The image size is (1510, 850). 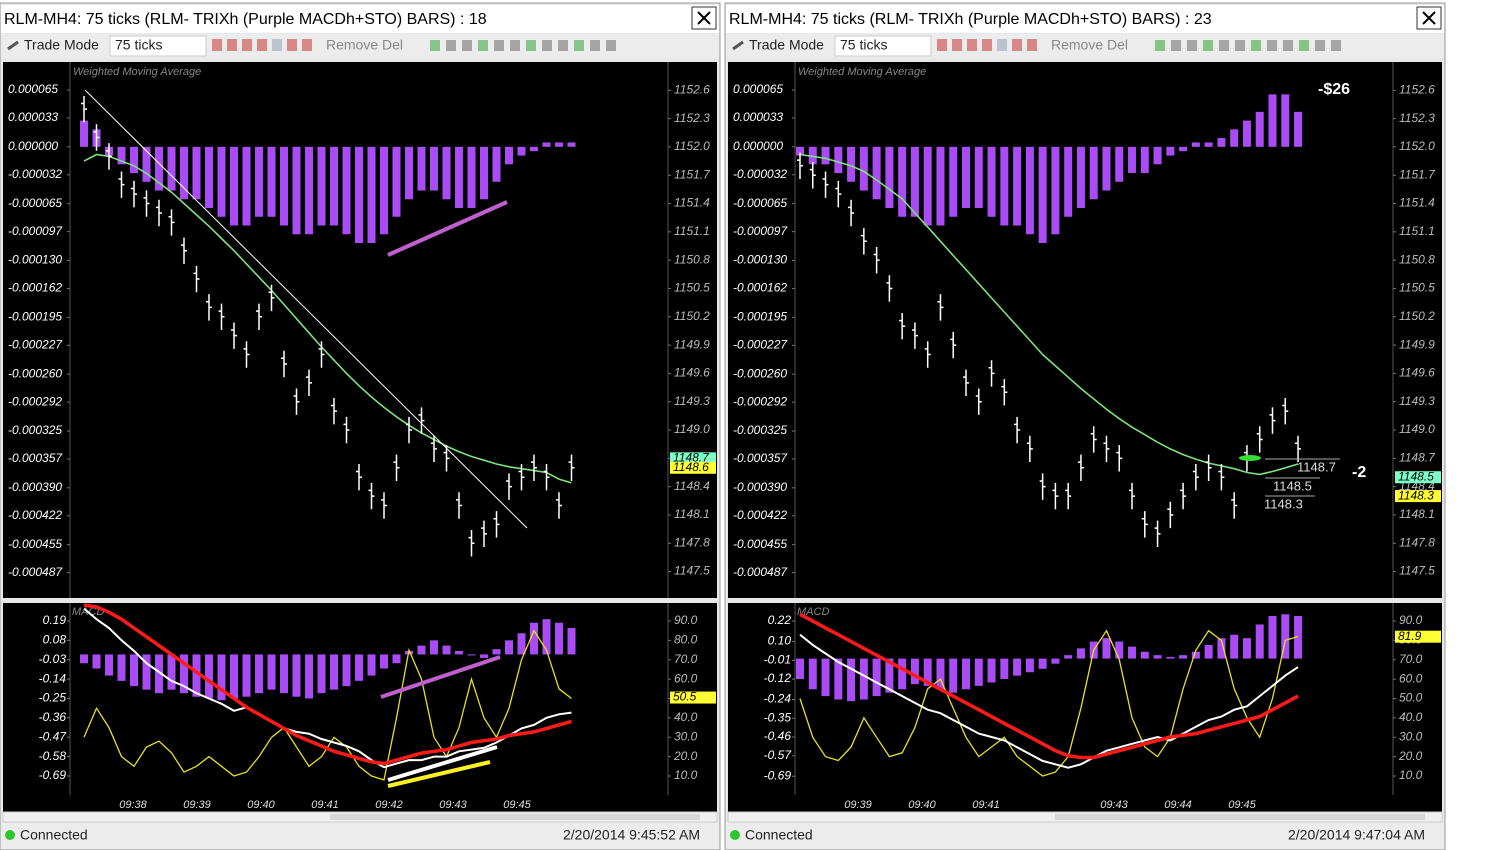 I want to click on pencil-icon, so click(x=13, y=45).